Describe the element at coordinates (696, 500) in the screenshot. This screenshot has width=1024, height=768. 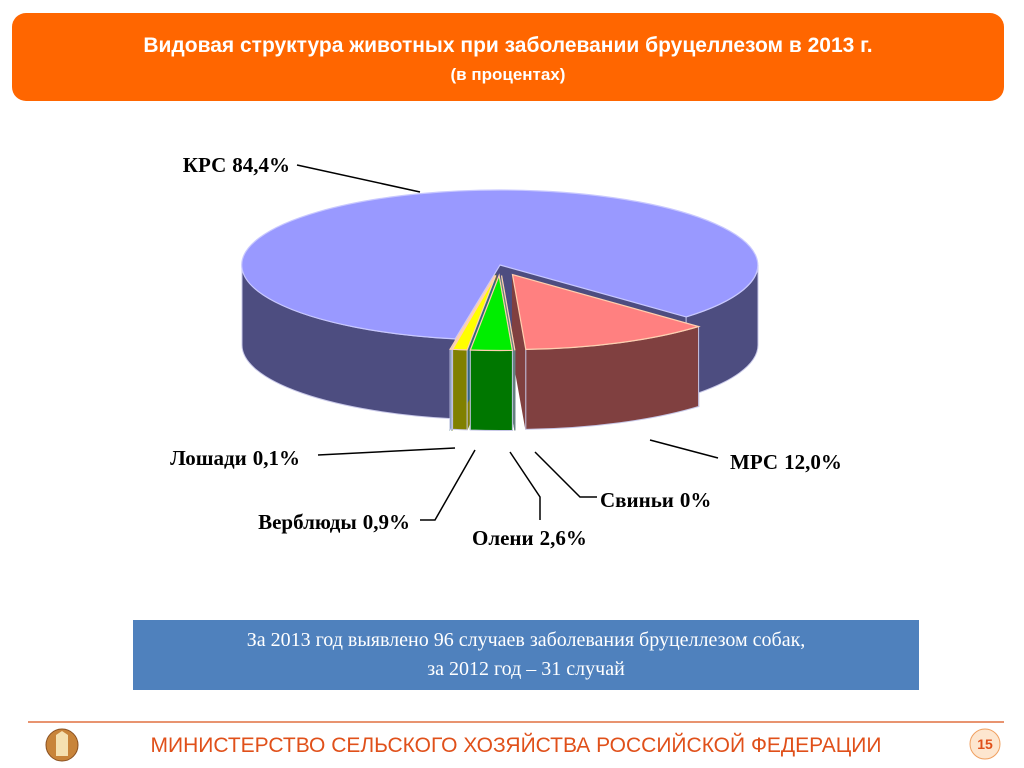
I see `value-label: 0%` at that location.